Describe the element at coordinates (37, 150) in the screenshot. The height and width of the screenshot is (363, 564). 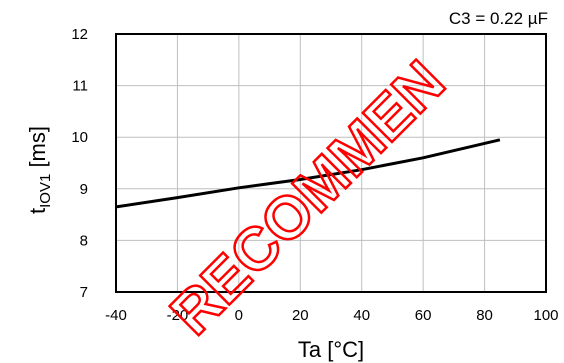
I see `y-axis-title-unit: [ms]` at that location.